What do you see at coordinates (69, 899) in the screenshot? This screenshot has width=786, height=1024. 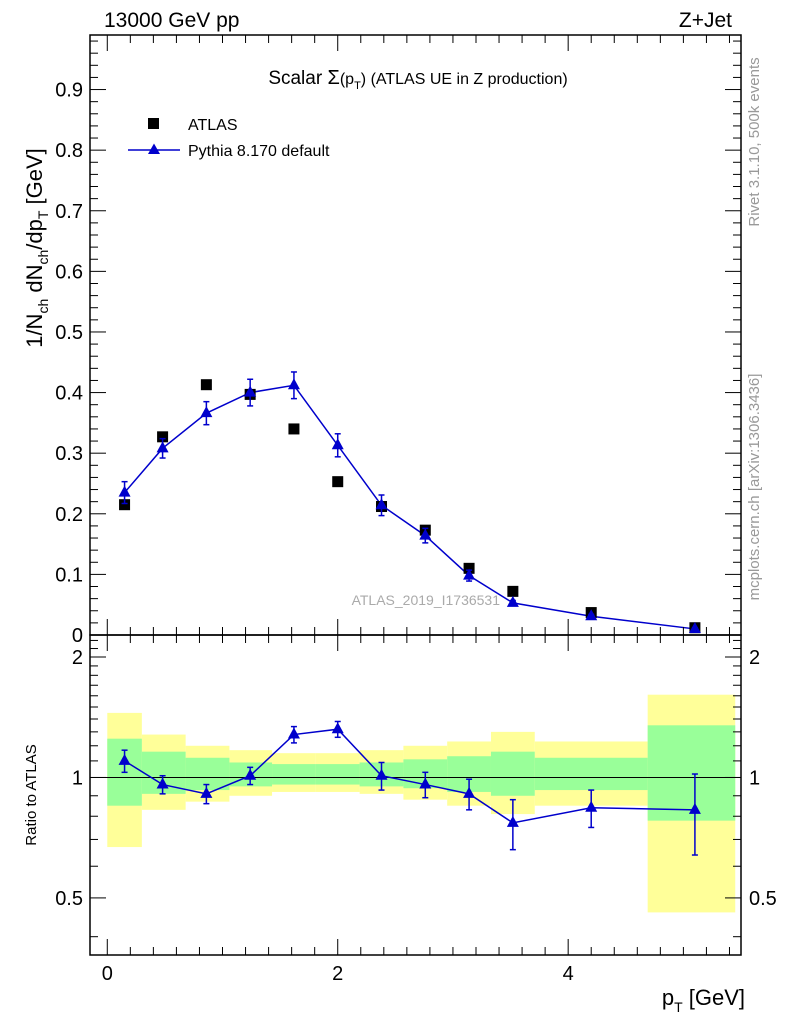 I see `ratio-y-tick-label: 0.5` at bounding box center [69, 899].